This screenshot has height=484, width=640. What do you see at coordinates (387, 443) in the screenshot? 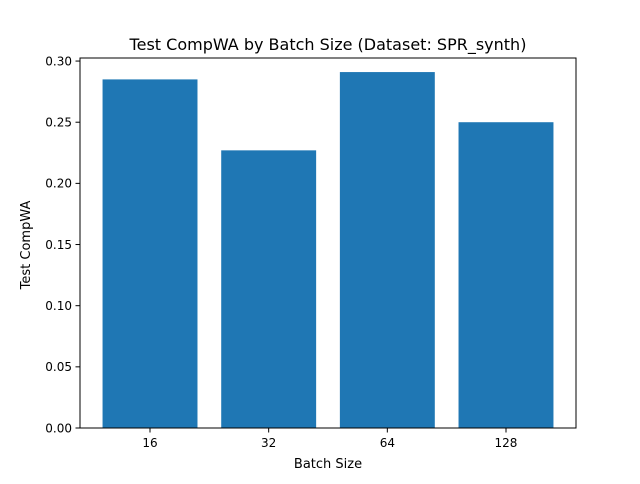
I see `x-tick-label-64: 64` at bounding box center [387, 443].